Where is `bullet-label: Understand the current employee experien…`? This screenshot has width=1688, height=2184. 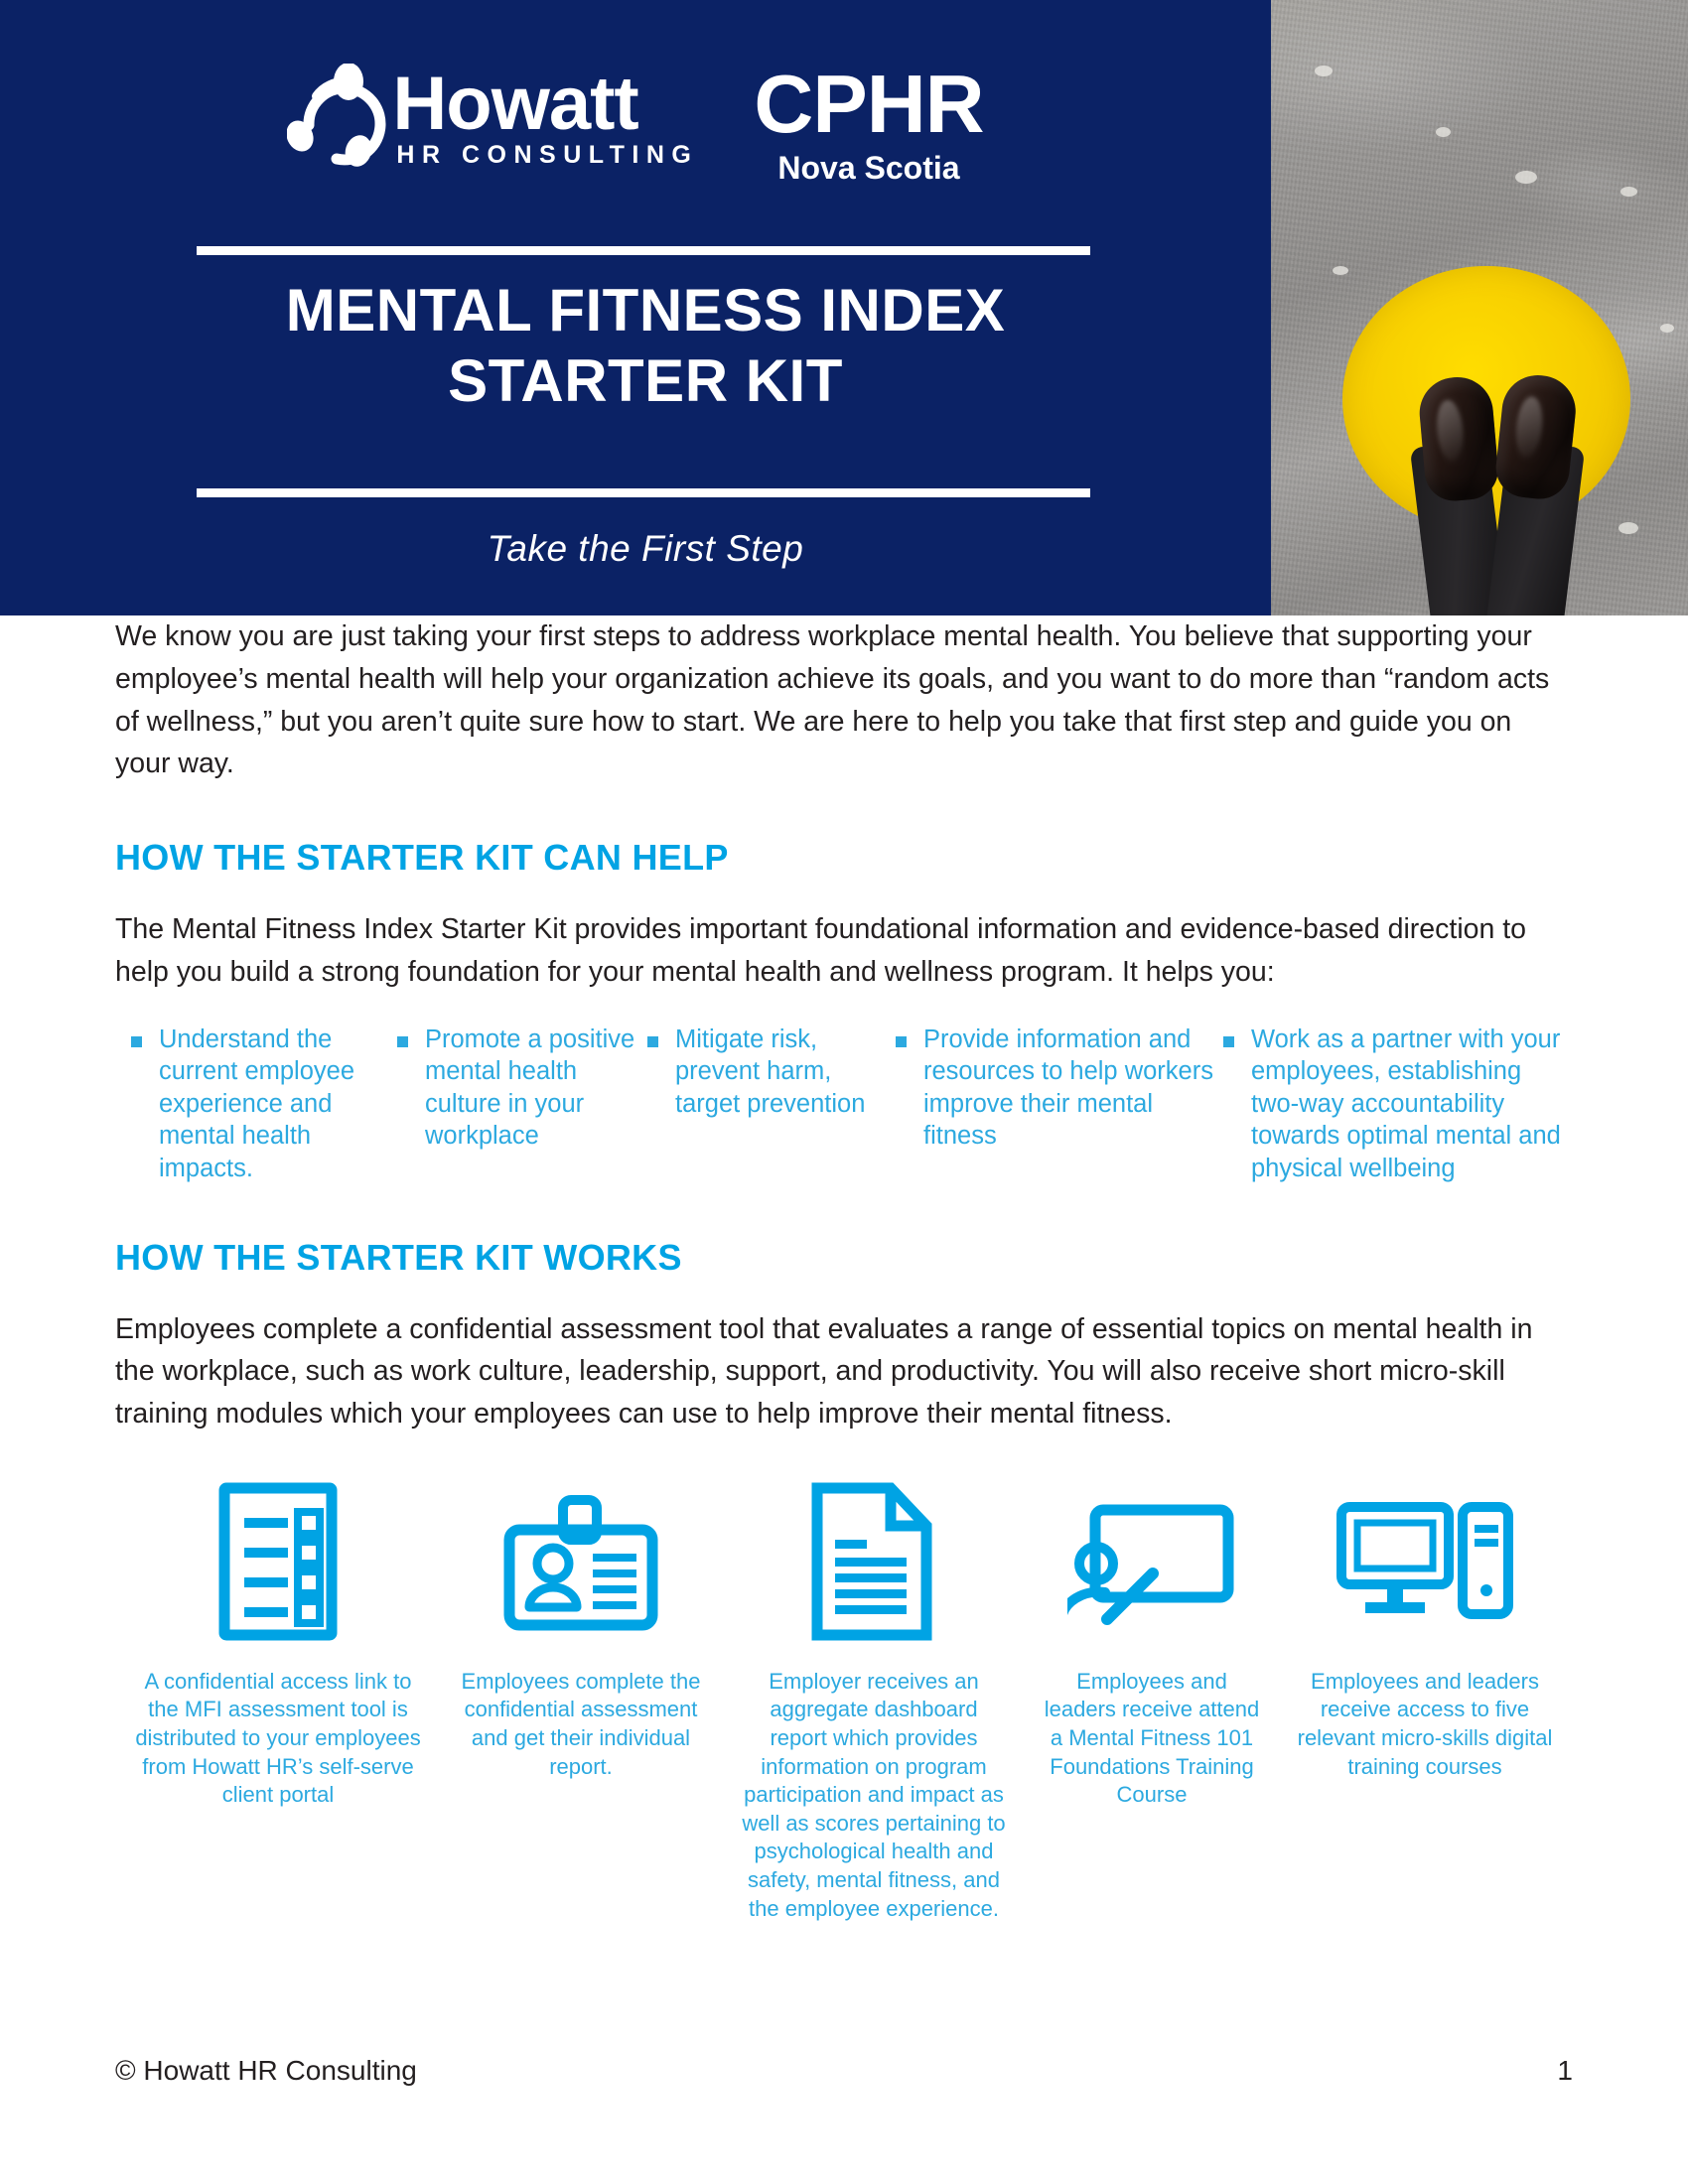 bullet-label: Understand the current employee experien… is located at coordinates (257, 1103).